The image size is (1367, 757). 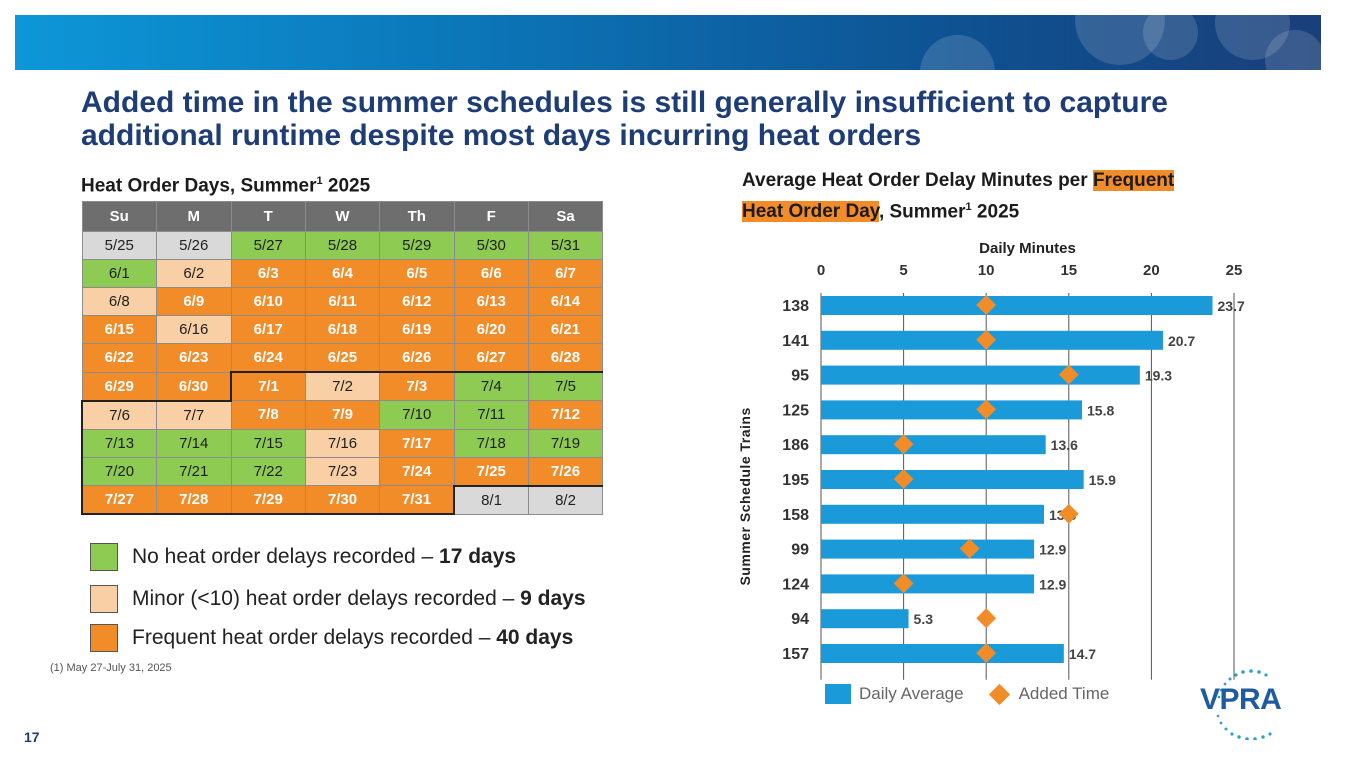 What do you see at coordinates (565, 443) in the screenshot?
I see `calendar-day-cell: 7/19` at bounding box center [565, 443].